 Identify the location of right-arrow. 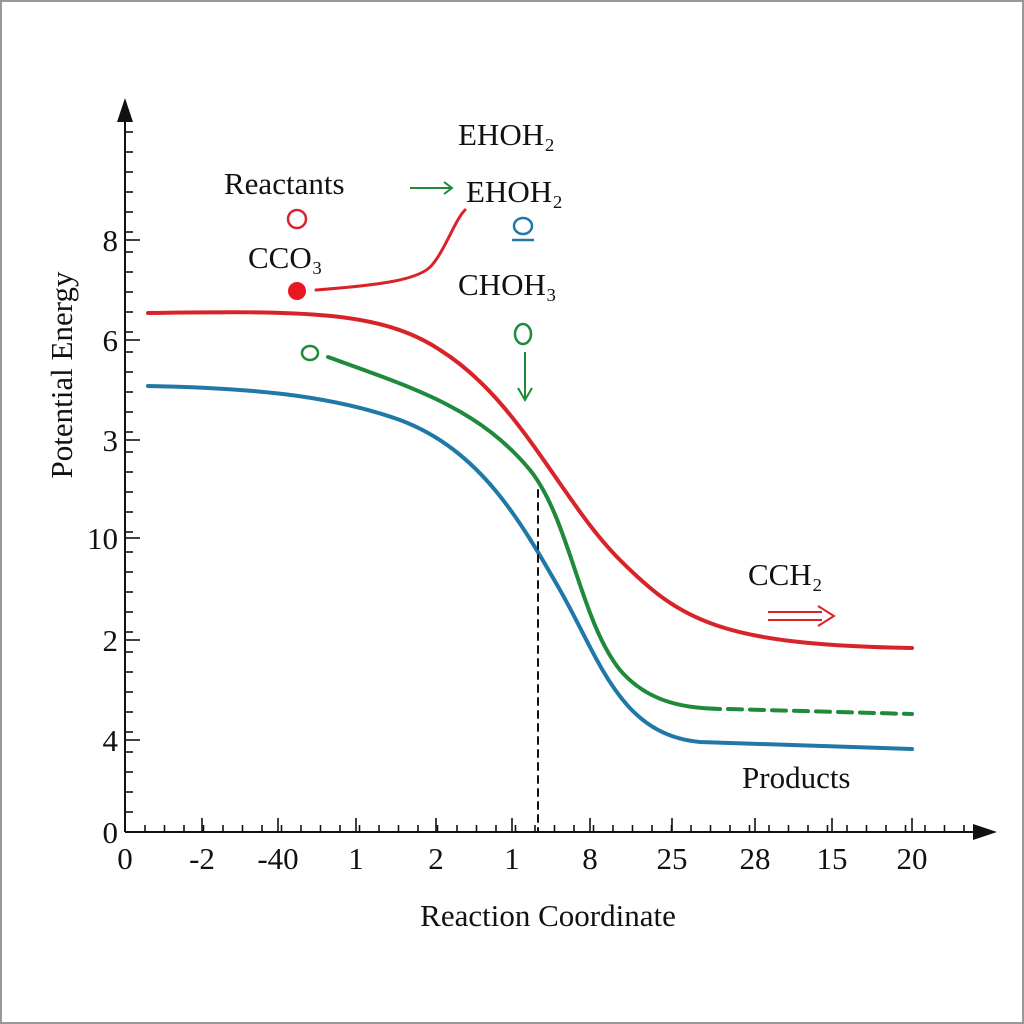
(432, 188).